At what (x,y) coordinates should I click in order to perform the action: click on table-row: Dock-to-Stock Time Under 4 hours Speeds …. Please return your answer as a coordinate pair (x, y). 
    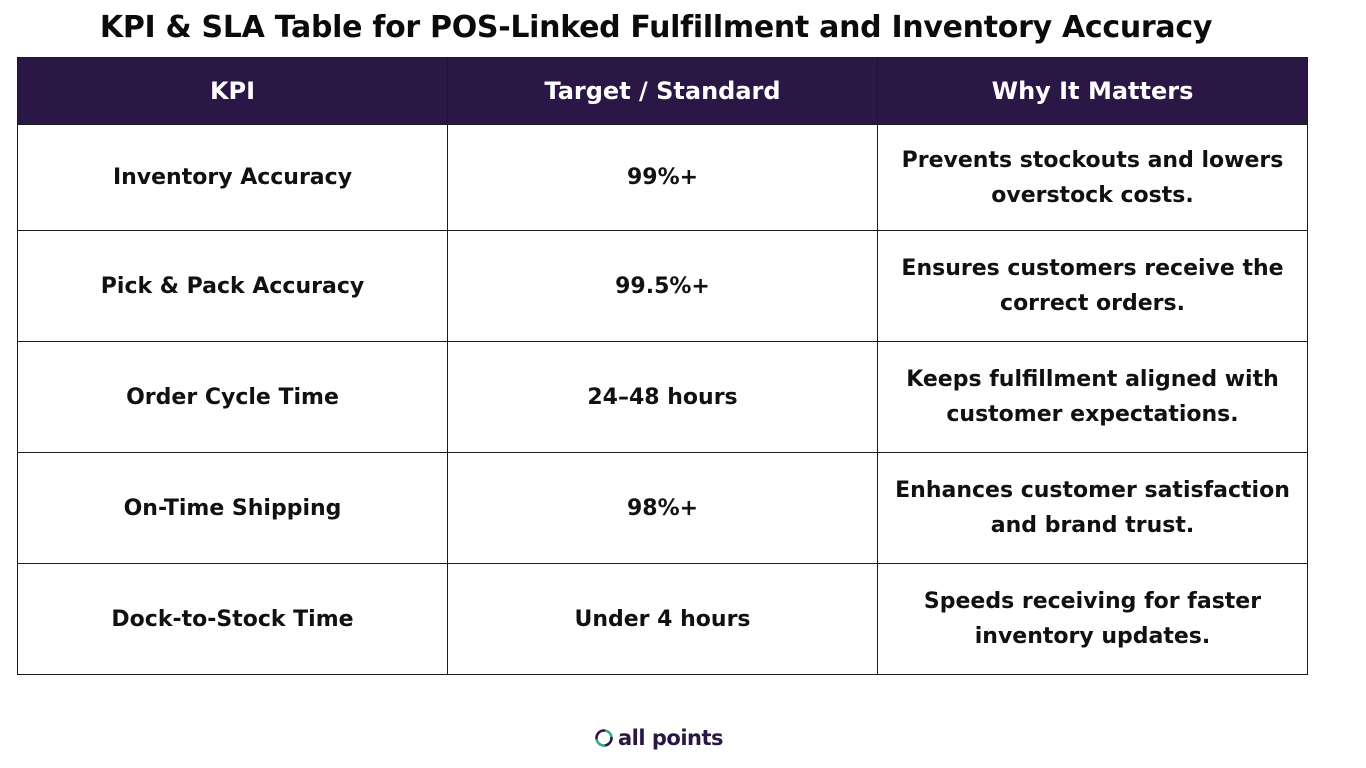
    Looking at the image, I should click on (662, 619).